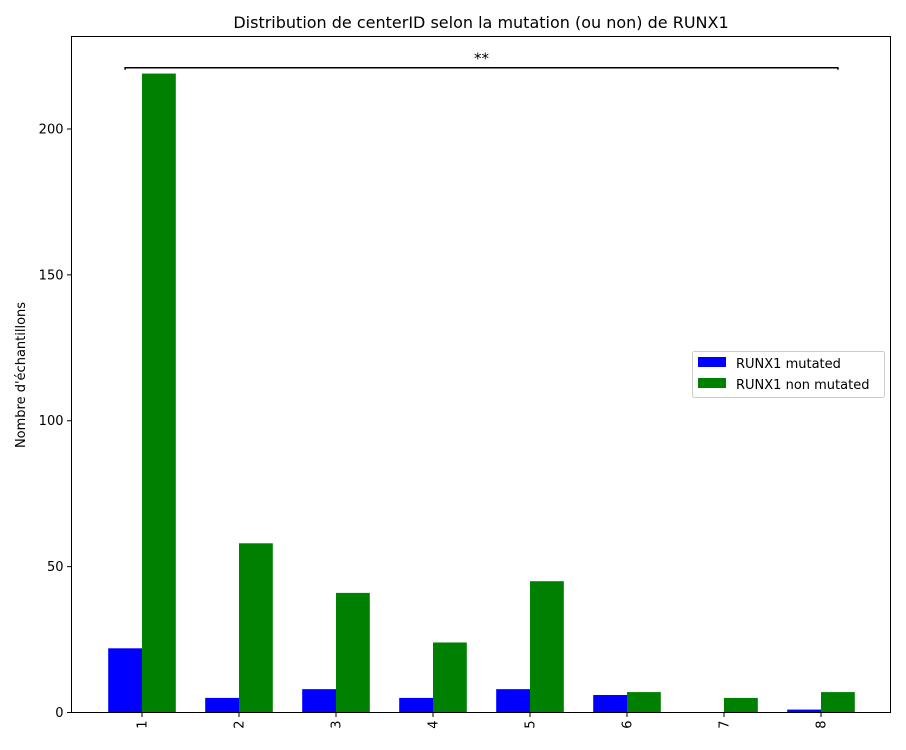 The image size is (906, 750). Describe the element at coordinates (51, 275) in the screenshot. I see `y-tick-label-150: 150` at that location.